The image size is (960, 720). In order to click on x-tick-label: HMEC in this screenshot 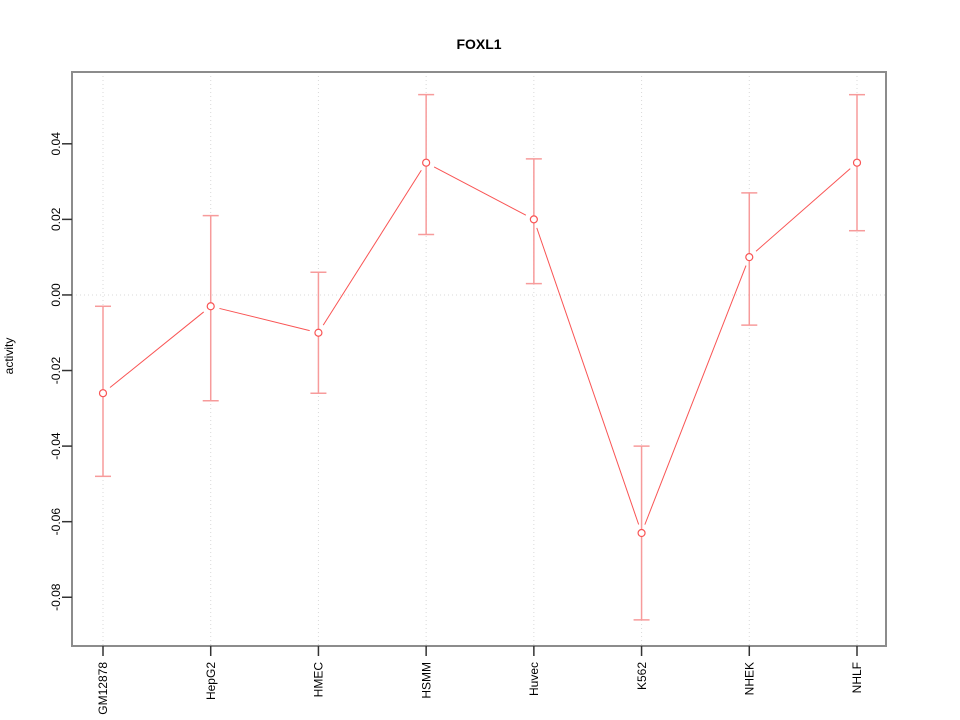, I will do `click(319, 680)`.